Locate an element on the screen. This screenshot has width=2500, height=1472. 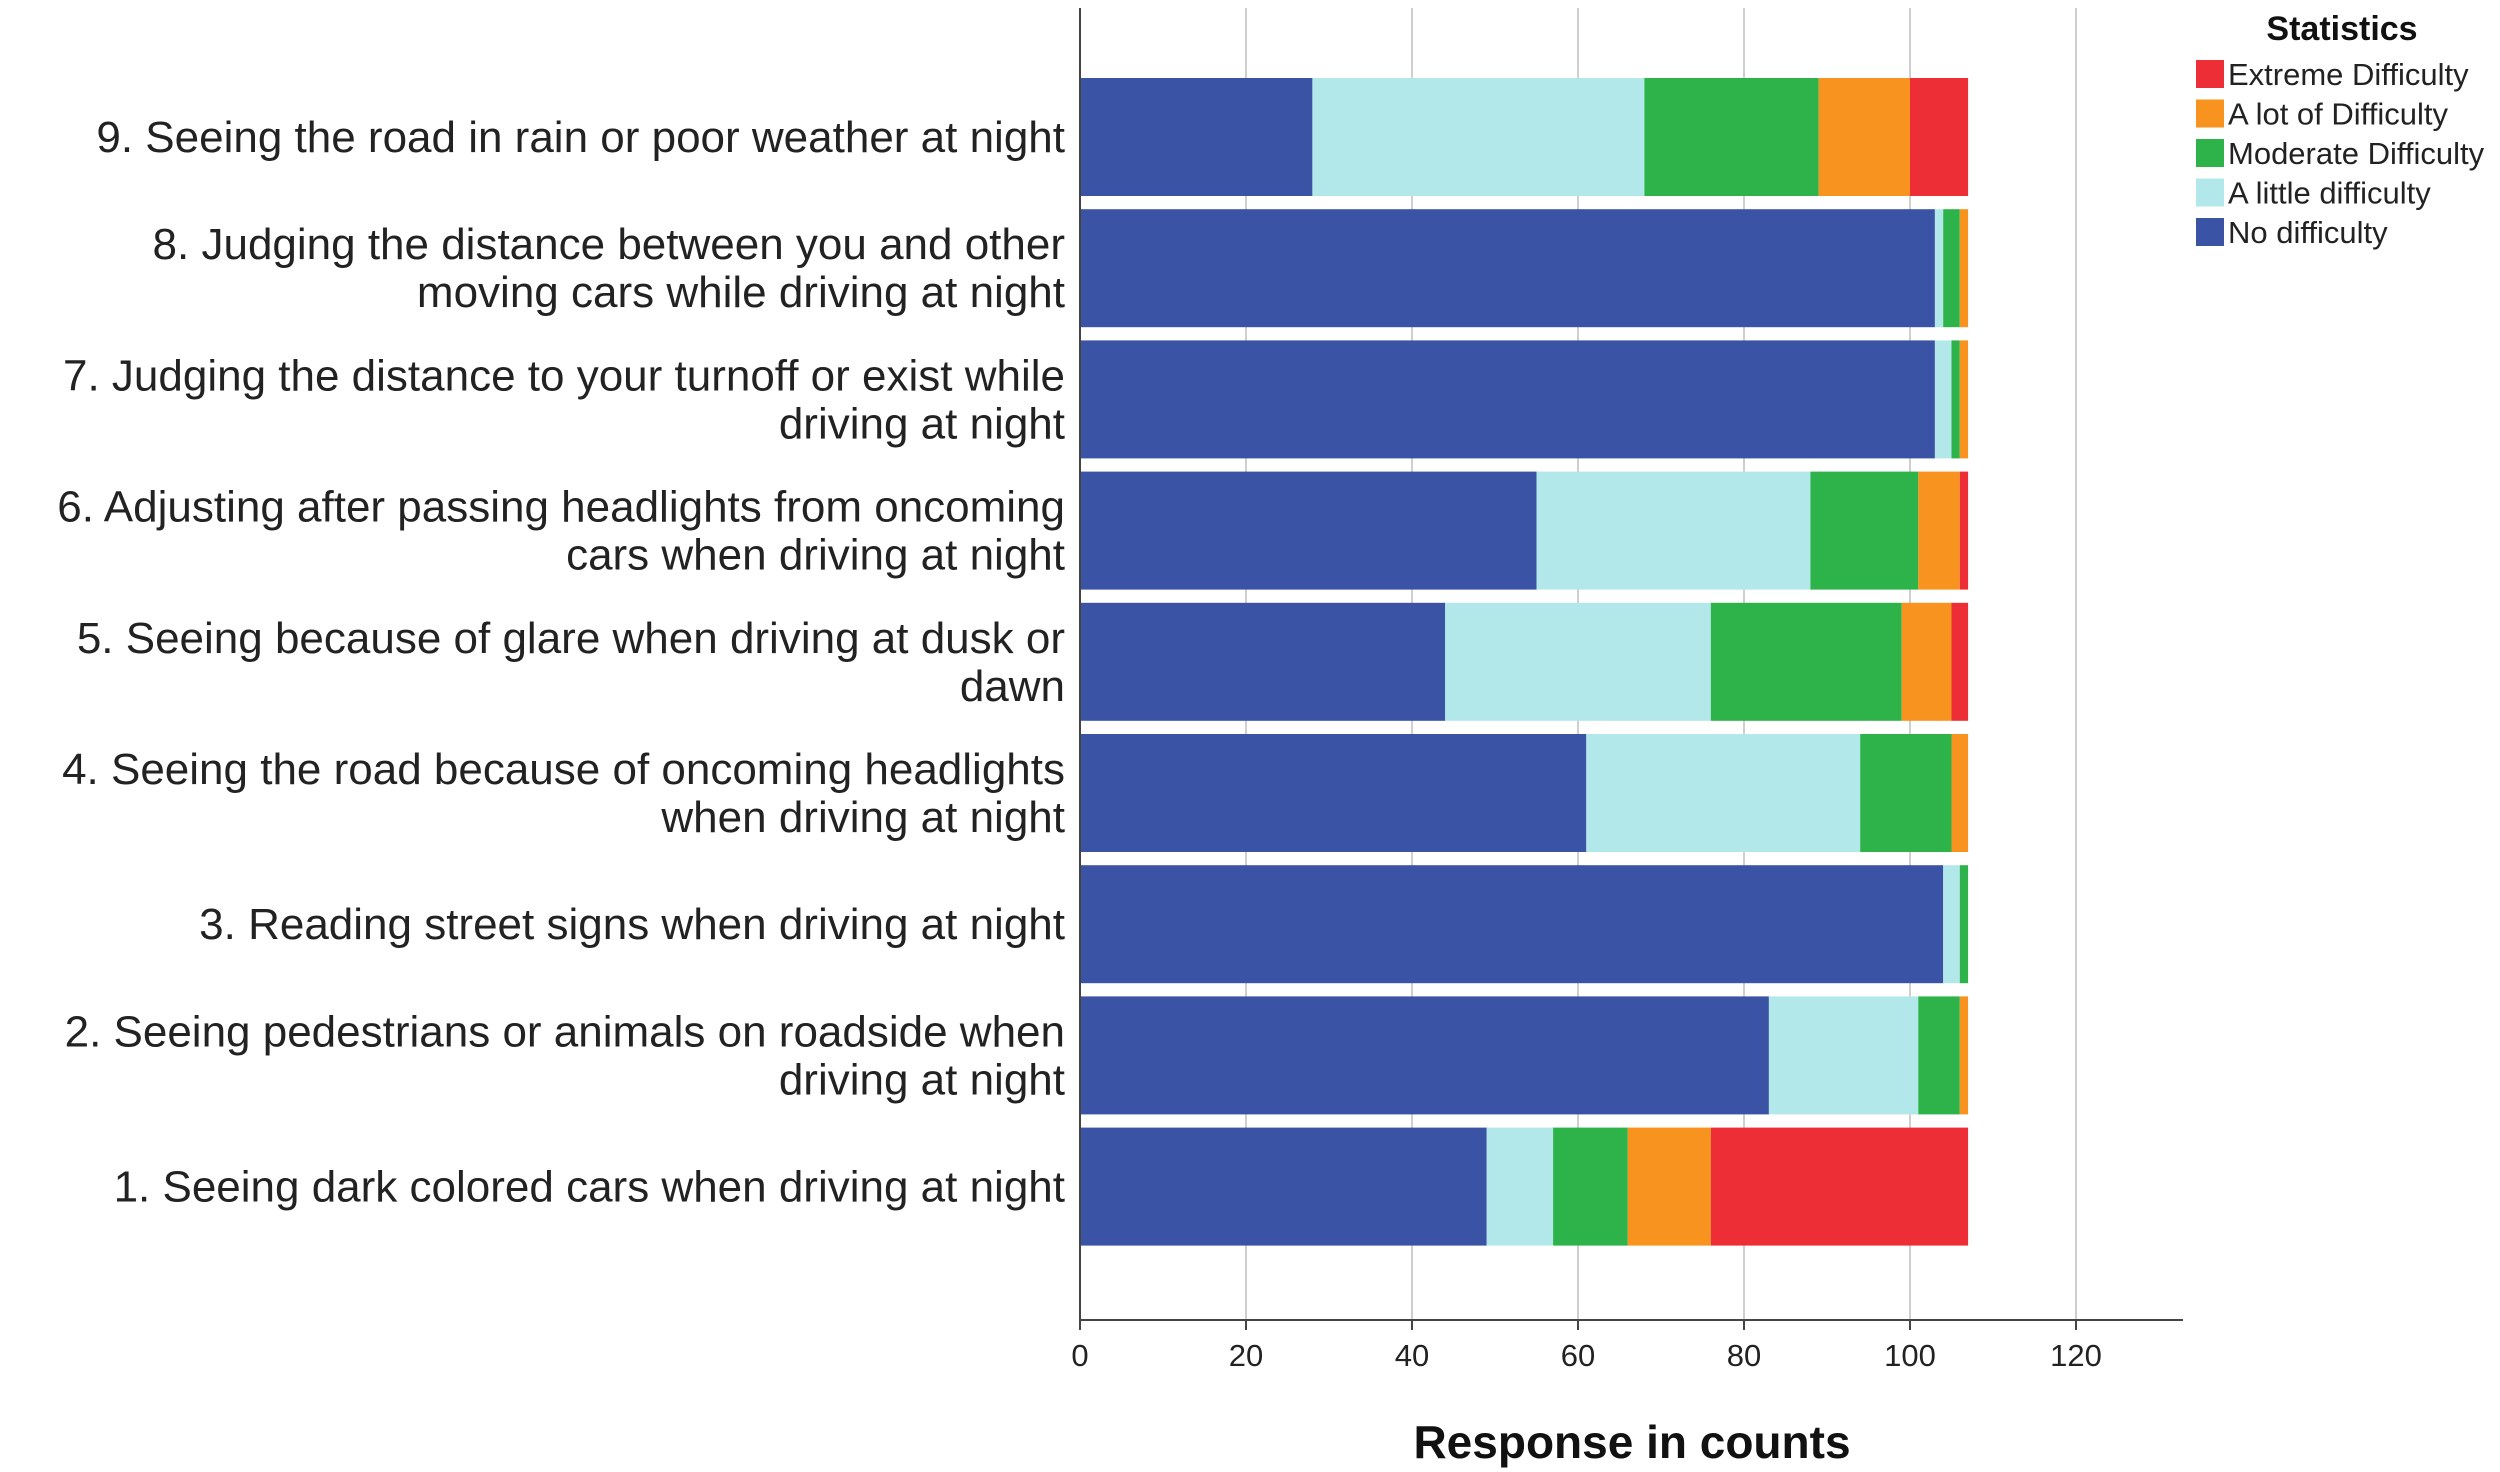
legend-entry: A little difficulty is located at coordinates (2329, 193).